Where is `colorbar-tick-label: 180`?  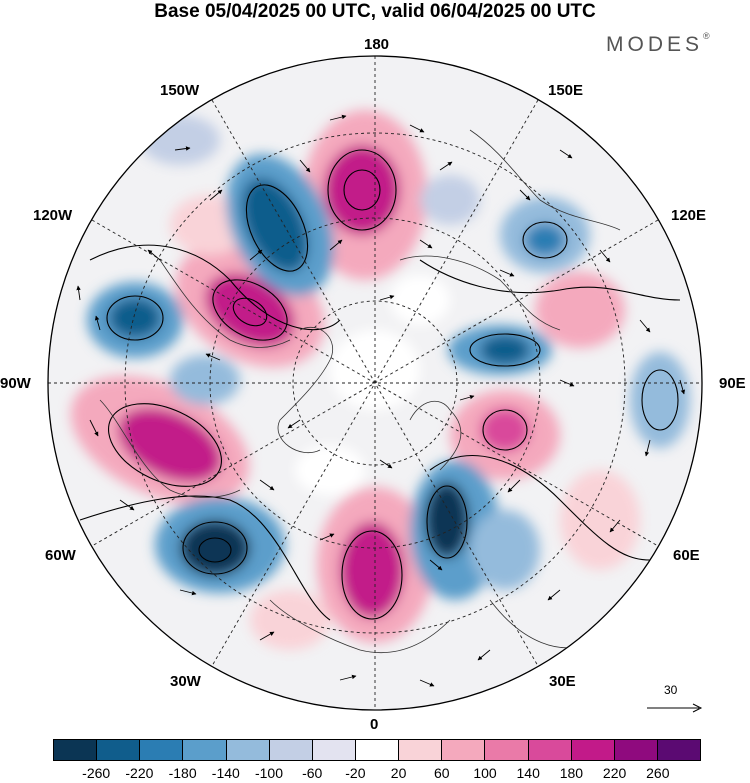 colorbar-tick-label: 180 is located at coordinates (571, 773).